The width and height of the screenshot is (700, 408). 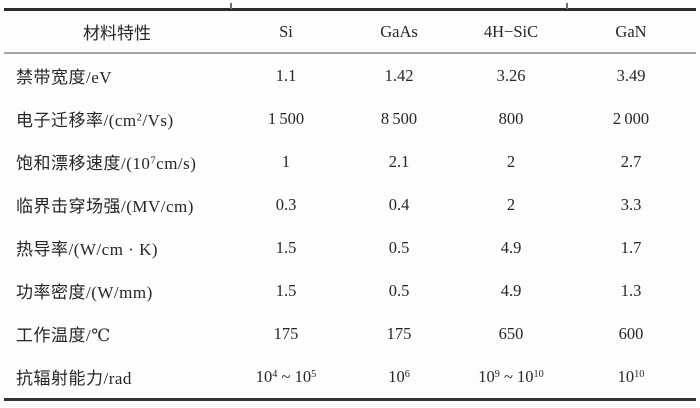 I want to click on row-label: 抗辐射能力/rad, so click(x=74, y=378).